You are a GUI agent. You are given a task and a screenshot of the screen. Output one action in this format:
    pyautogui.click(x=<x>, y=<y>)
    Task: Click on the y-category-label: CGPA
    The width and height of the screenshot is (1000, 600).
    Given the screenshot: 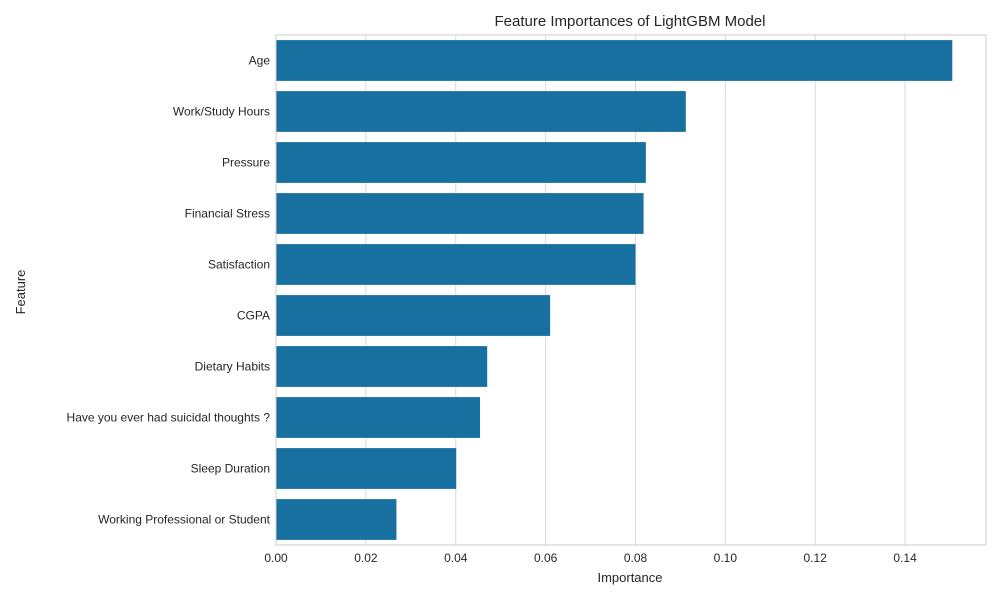 What is the action you would take?
    pyautogui.click(x=253, y=316)
    